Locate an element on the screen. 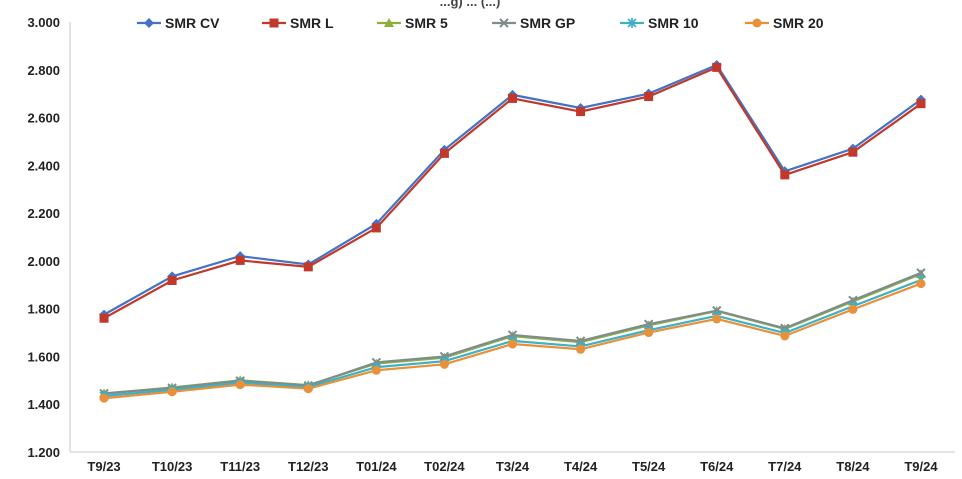 This screenshot has height=479, width=962. legend-item: SMR CV is located at coordinates (178, 23).